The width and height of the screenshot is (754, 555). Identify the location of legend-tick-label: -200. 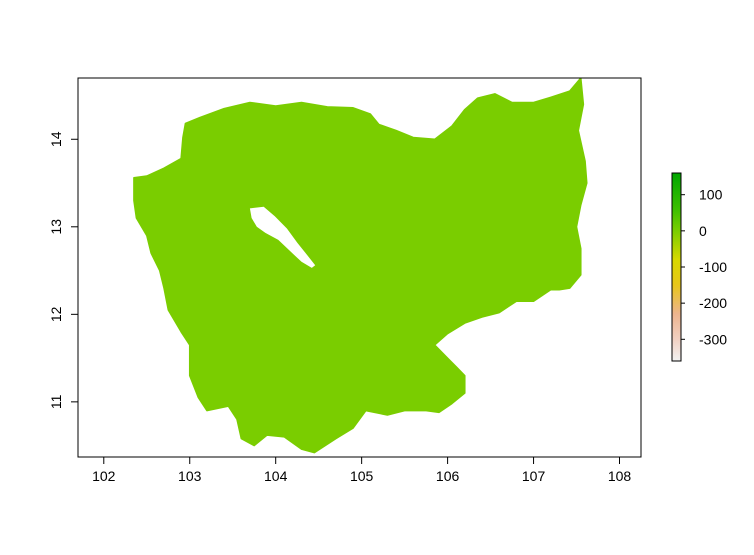
(713, 303).